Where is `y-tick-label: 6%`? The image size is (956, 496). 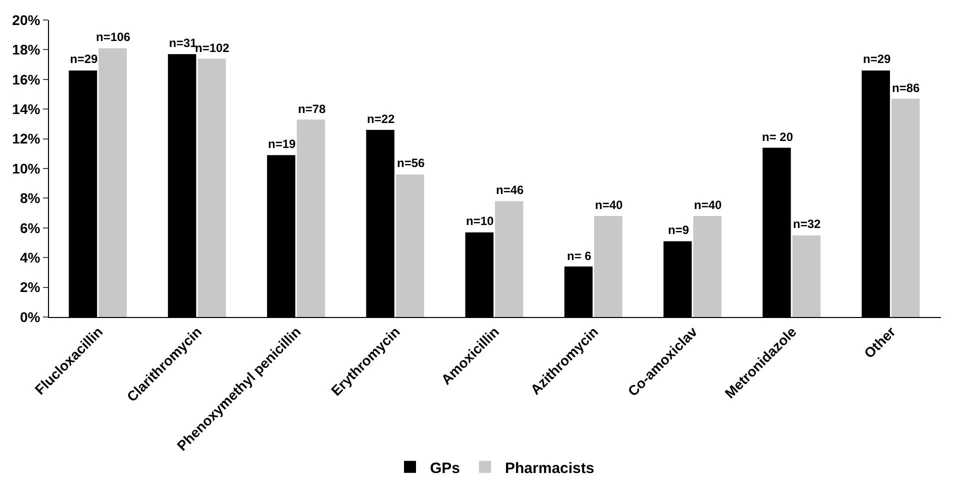
y-tick-label: 6% is located at coordinates (30, 228).